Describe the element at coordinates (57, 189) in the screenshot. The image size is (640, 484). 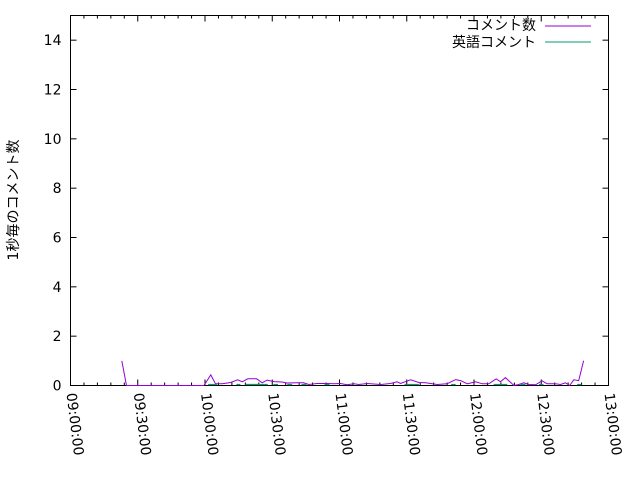
I see `y-tick-label: 8` at that location.